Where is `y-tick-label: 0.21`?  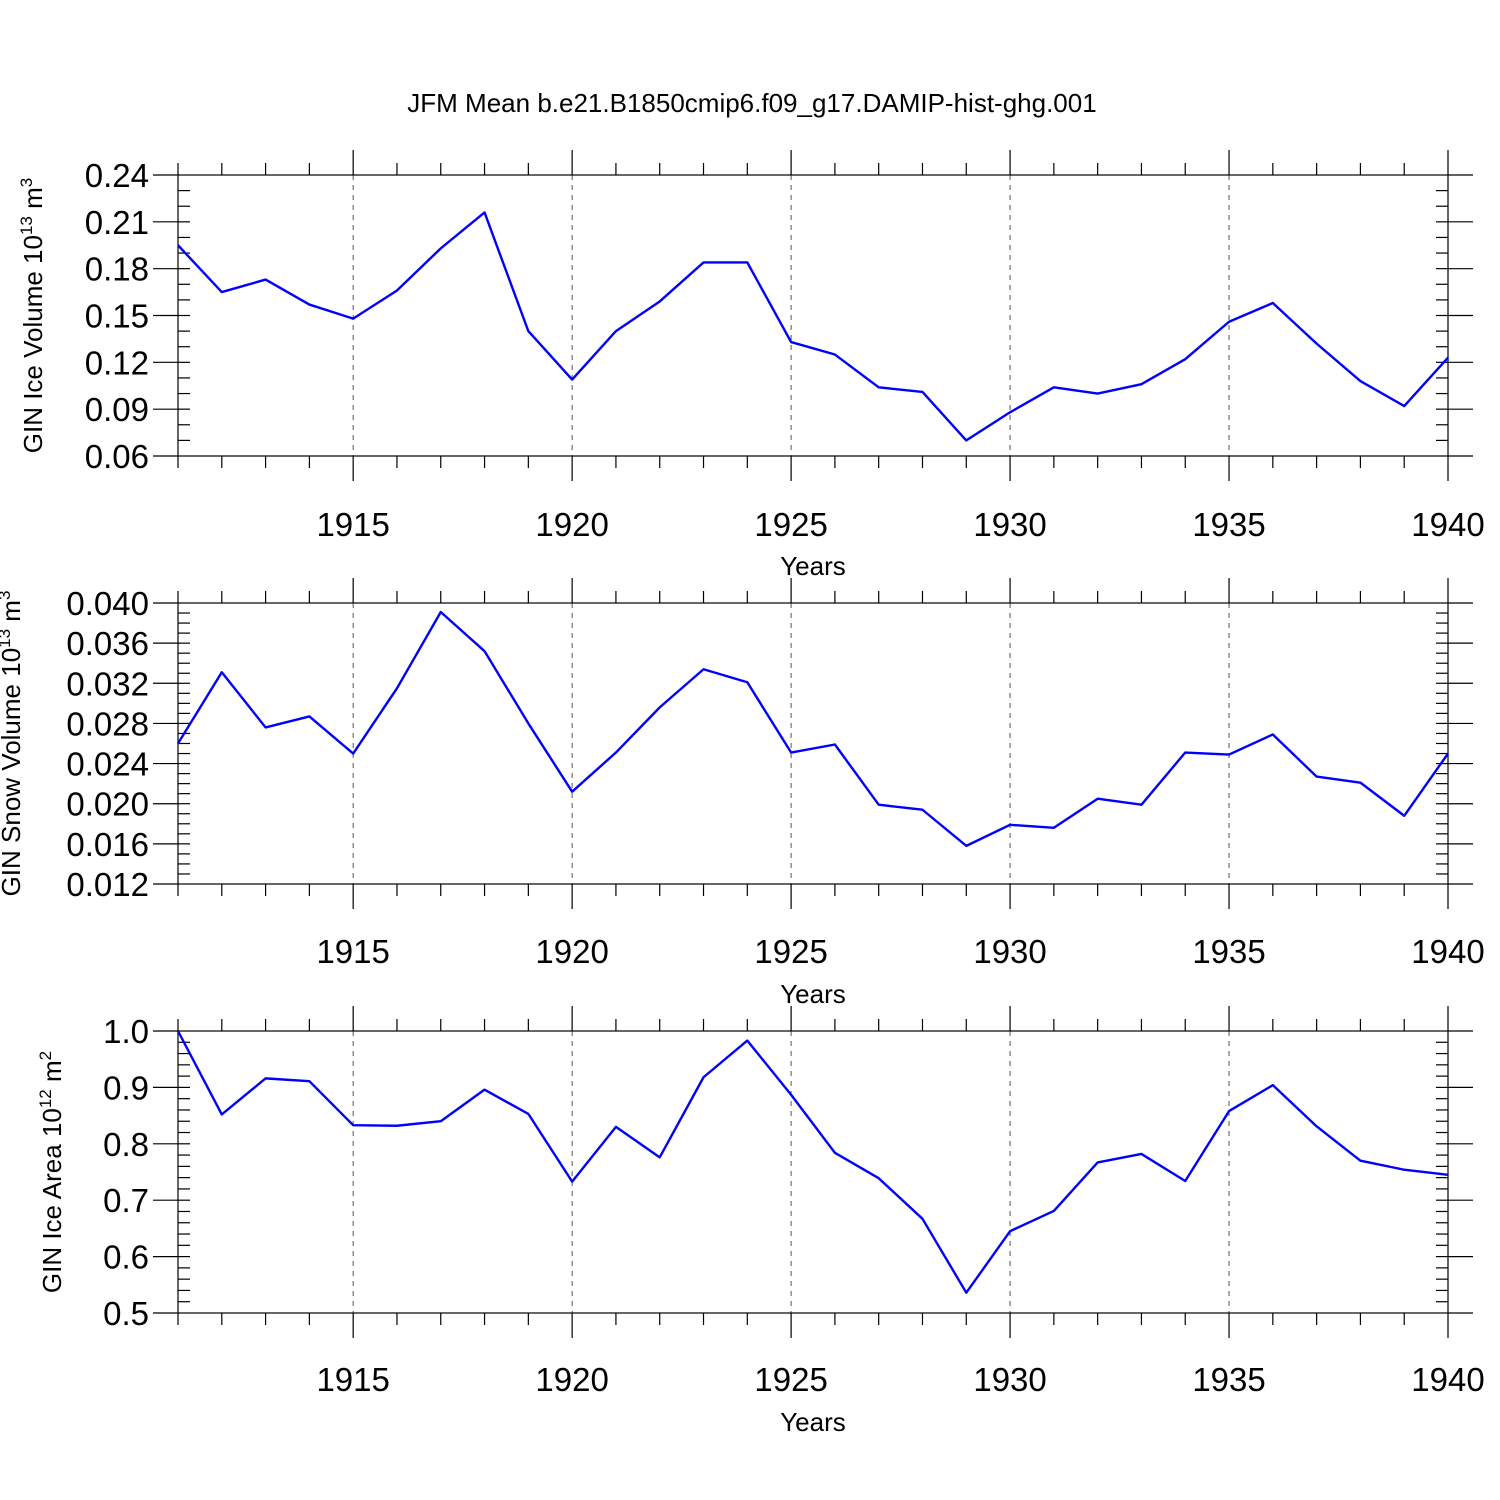
y-tick-label: 0.21 is located at coordinates (117, 222).